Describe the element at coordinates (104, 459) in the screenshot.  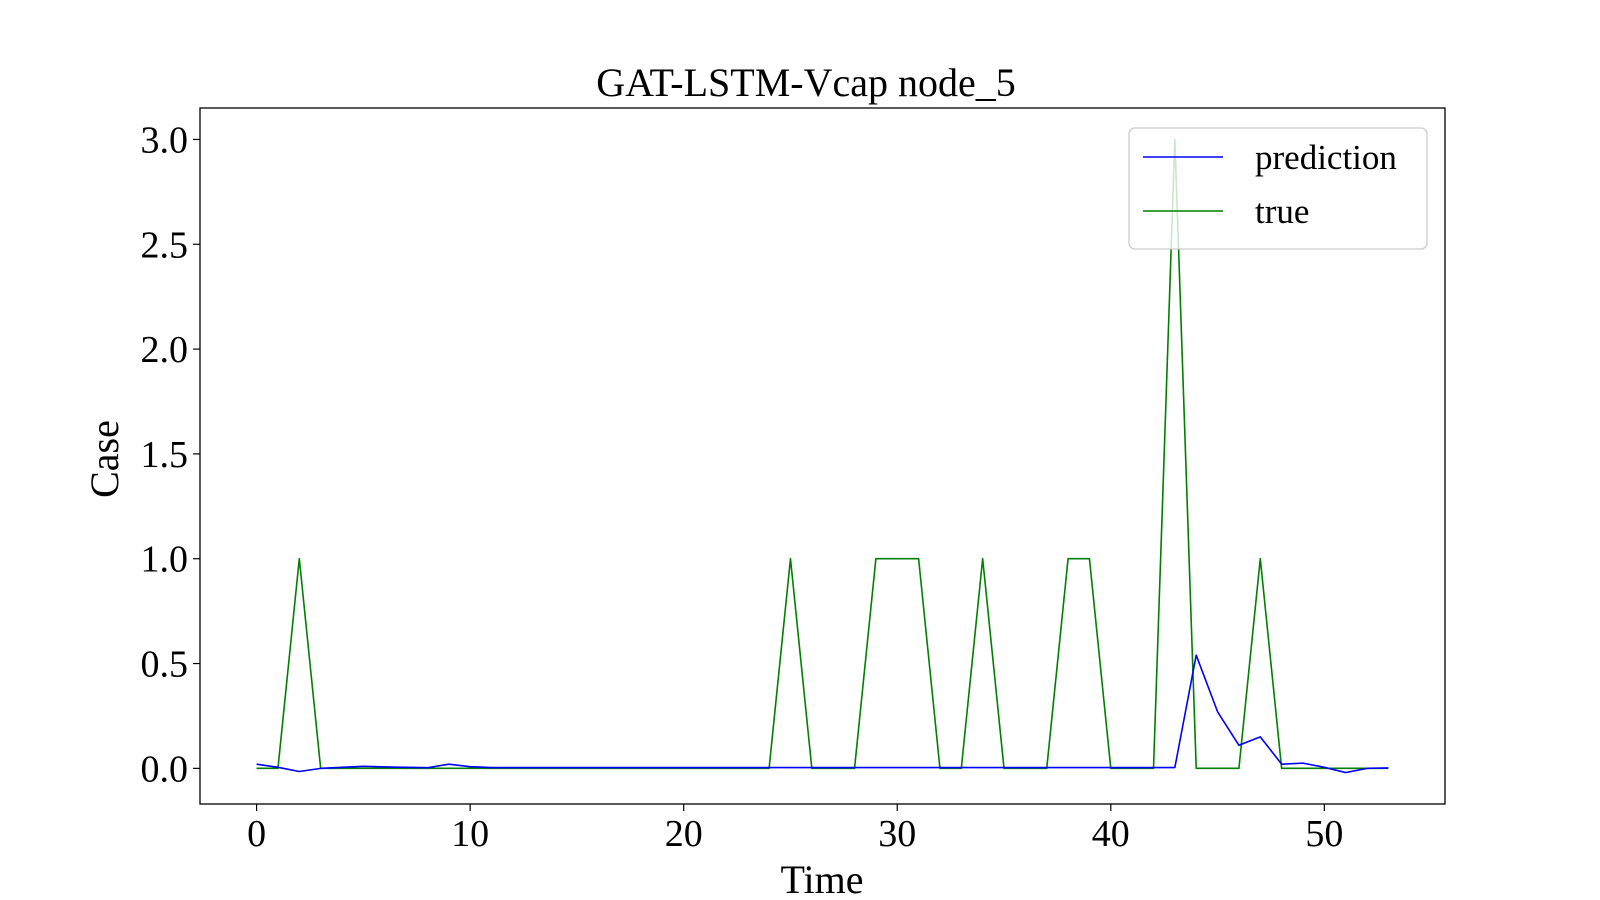
I see `y-axis-label: Case` at that location.